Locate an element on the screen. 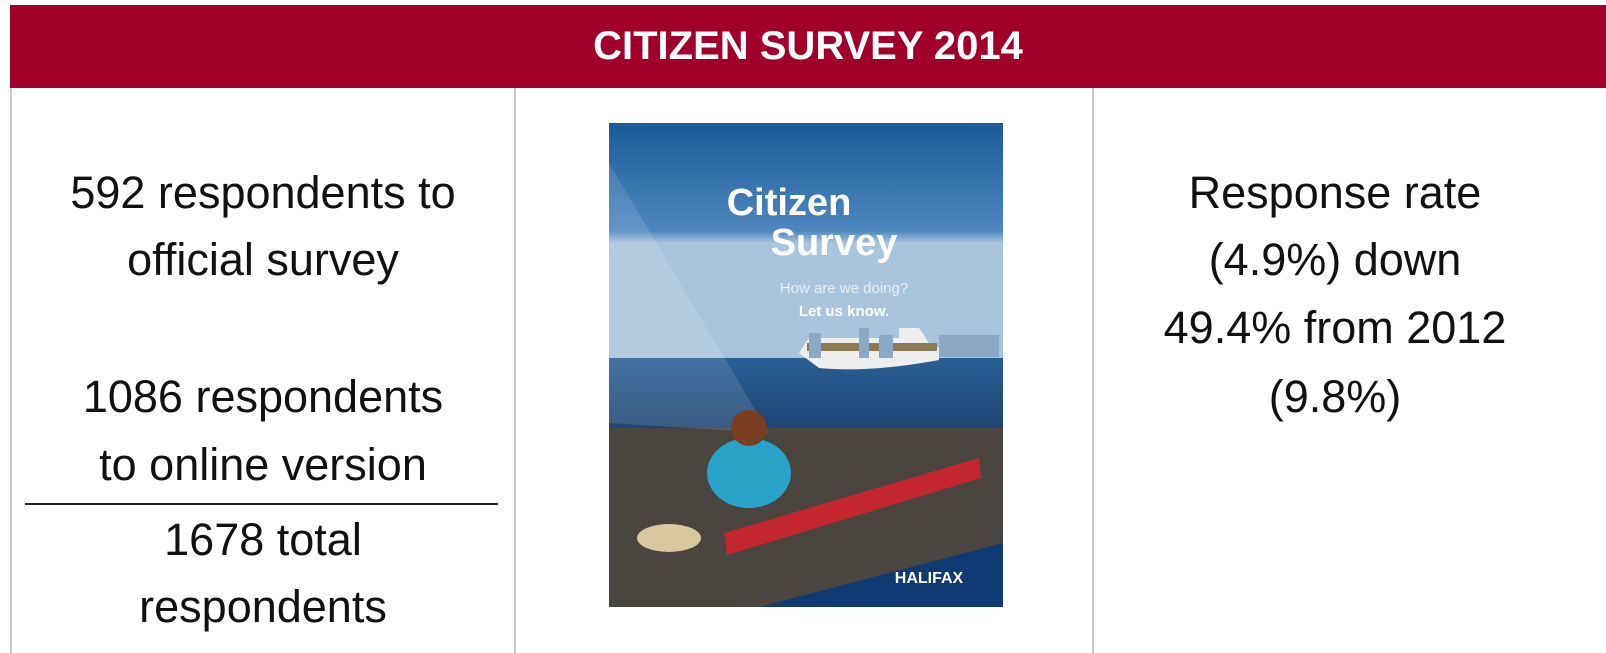 The height and width of the screenshot is (653, 1606). skyline is located at coordinates (904, 343).